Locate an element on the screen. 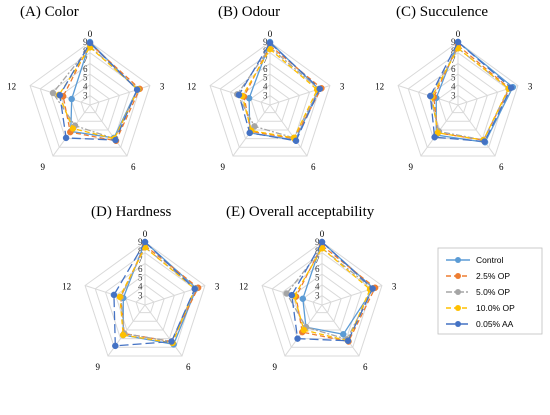 This screenshot has width=550, height=415. series-10-0-op is located at coordinates (157, 295).